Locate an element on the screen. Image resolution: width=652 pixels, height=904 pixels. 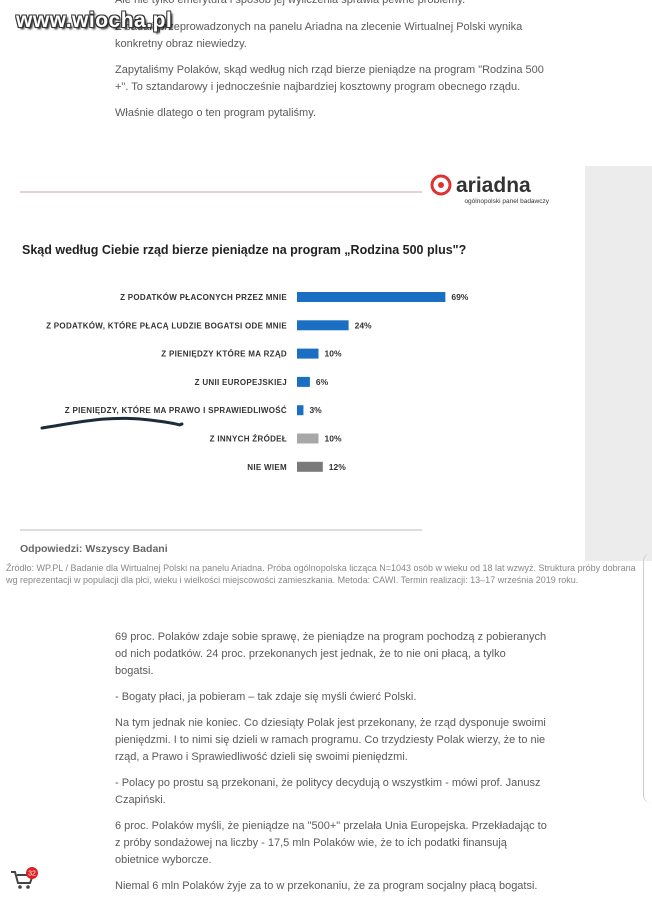
handwritten-underline is located at coordinates (112, 423).